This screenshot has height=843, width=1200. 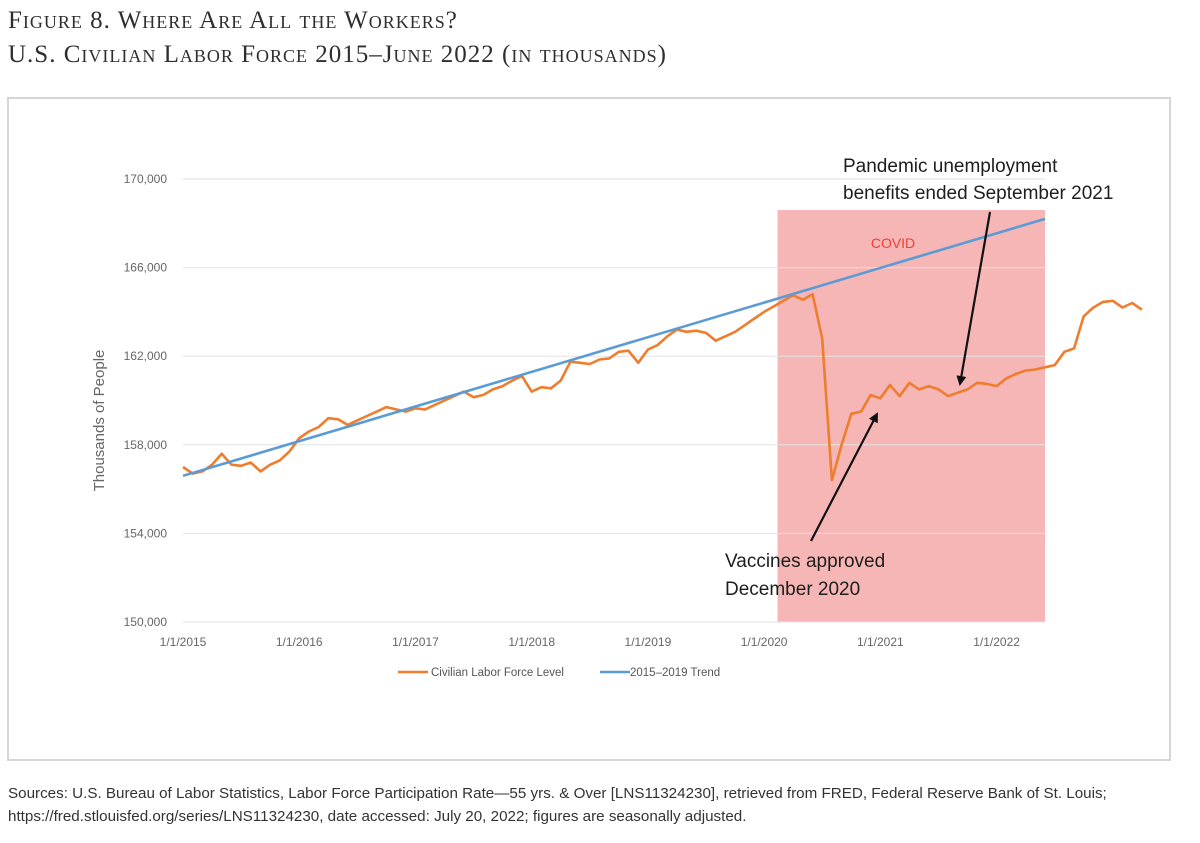 I want to click on x-tick-label: 1/1/2018, so click(x=531, y=642).